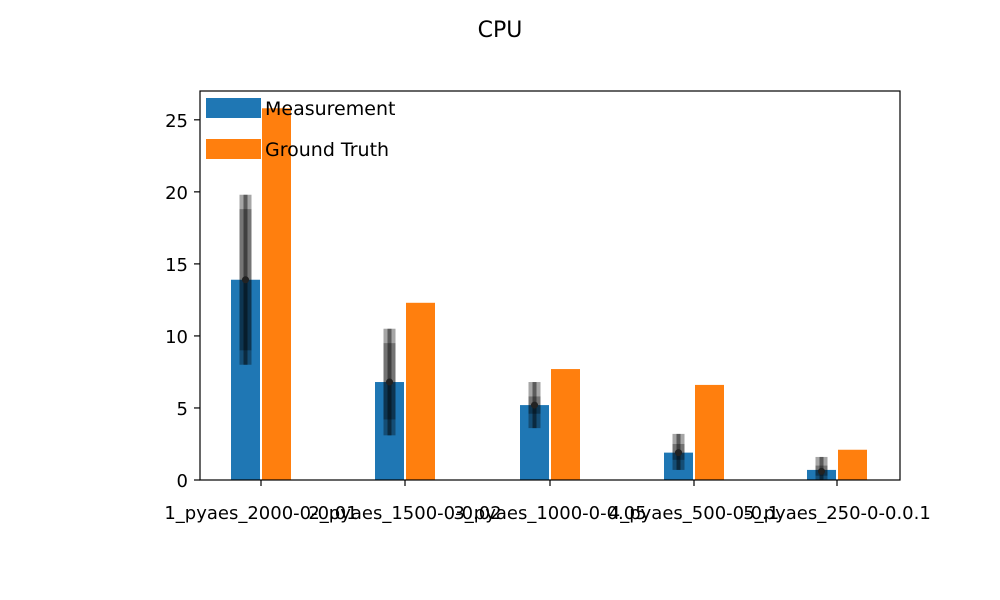  Describe the element at coordinates (233, 108) in the screenshot. I see `legend-swatch-measurement` at that location.